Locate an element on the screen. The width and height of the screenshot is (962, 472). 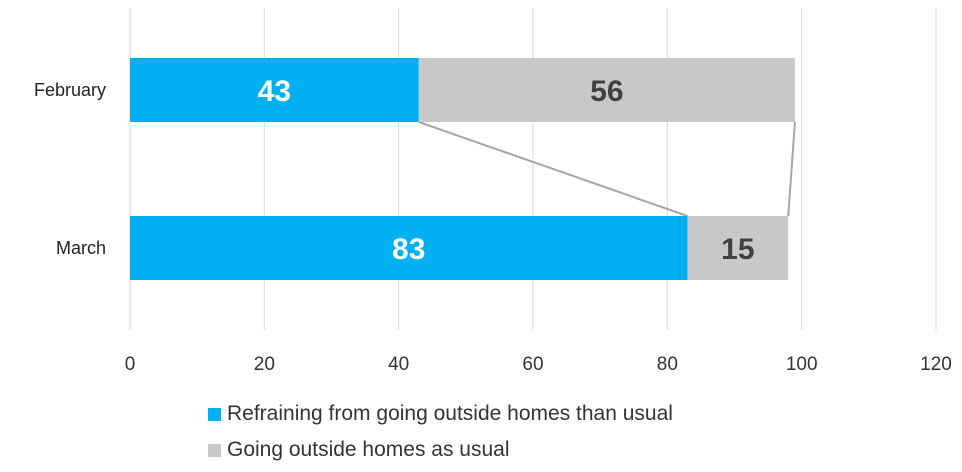
category-labels: February March is located at coordinates (70, 169).